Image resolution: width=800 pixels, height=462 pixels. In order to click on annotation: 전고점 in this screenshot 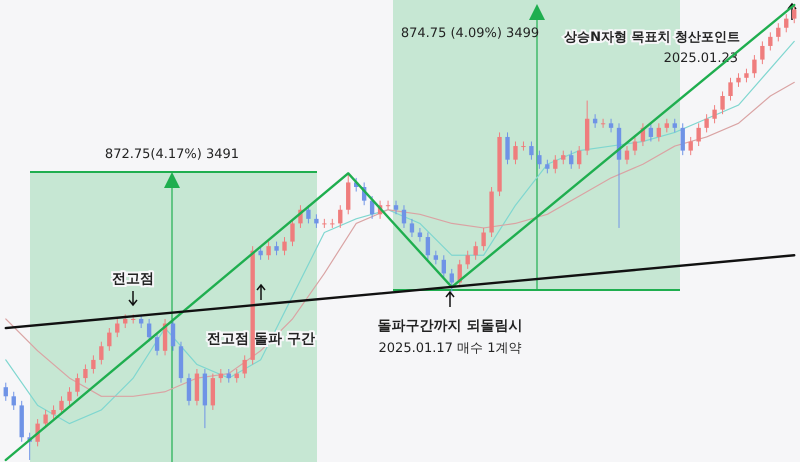, I will do `click(133, 279)`.